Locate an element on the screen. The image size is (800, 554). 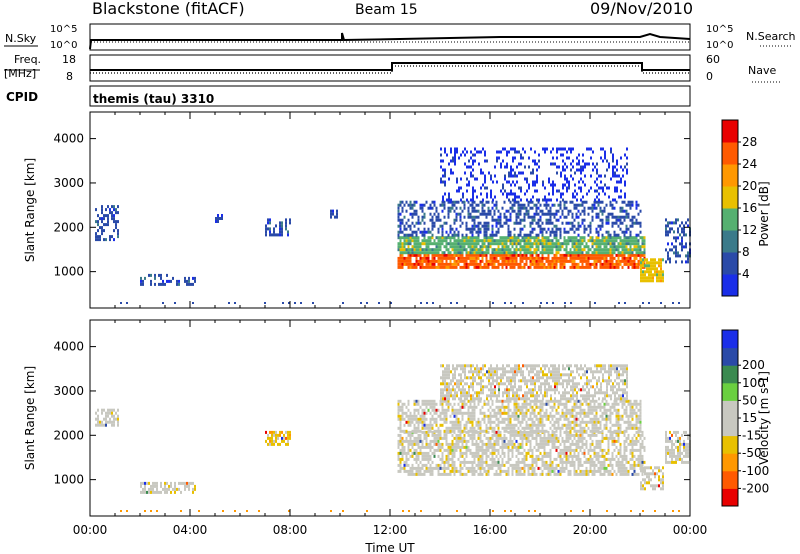
nsearch-tick-low: 10^0 is located at coordinates (719, 45).